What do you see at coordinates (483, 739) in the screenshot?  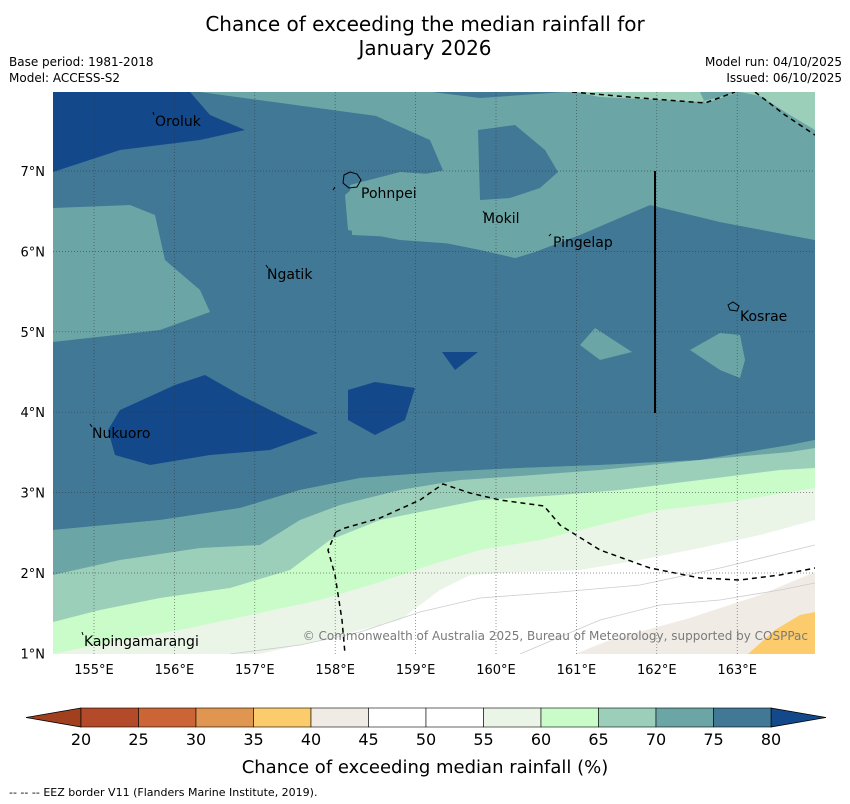 I see `colorbar-tick-label: 55` at bounding box center [483, 739].